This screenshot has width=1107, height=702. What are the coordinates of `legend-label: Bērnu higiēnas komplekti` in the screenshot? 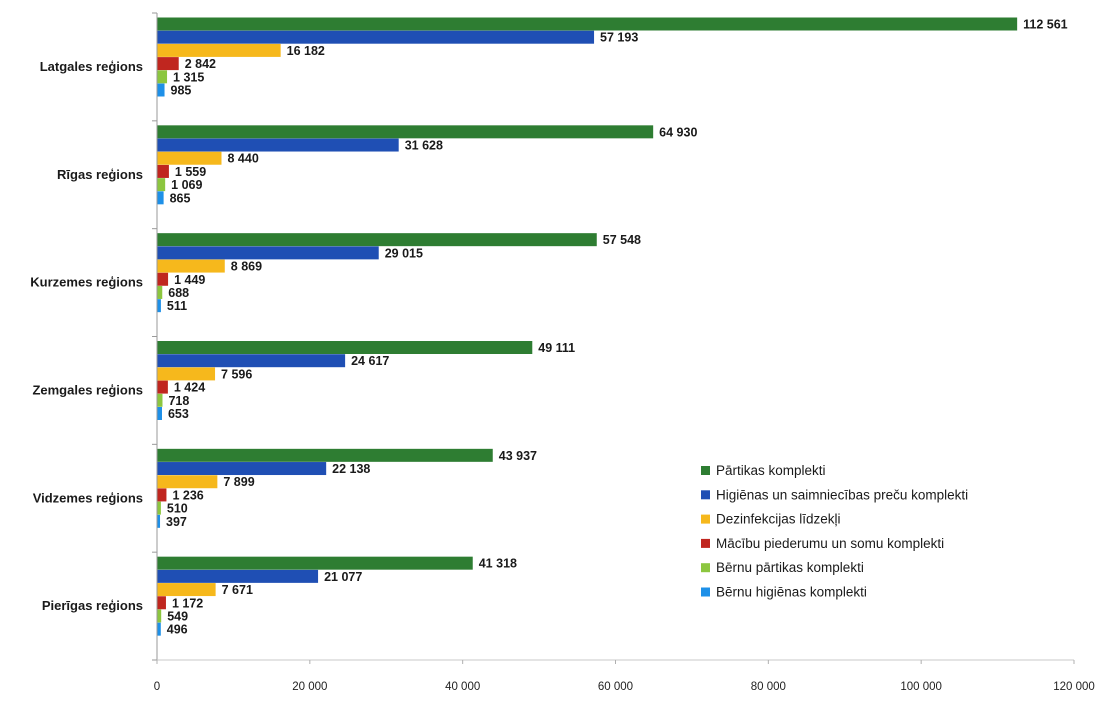 It's located at (791, 592).